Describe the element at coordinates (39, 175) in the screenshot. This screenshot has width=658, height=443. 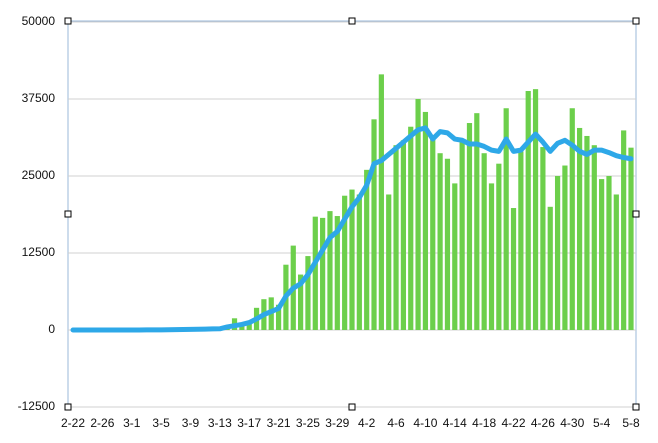
I see `y-tick-label: 25000` at that location.